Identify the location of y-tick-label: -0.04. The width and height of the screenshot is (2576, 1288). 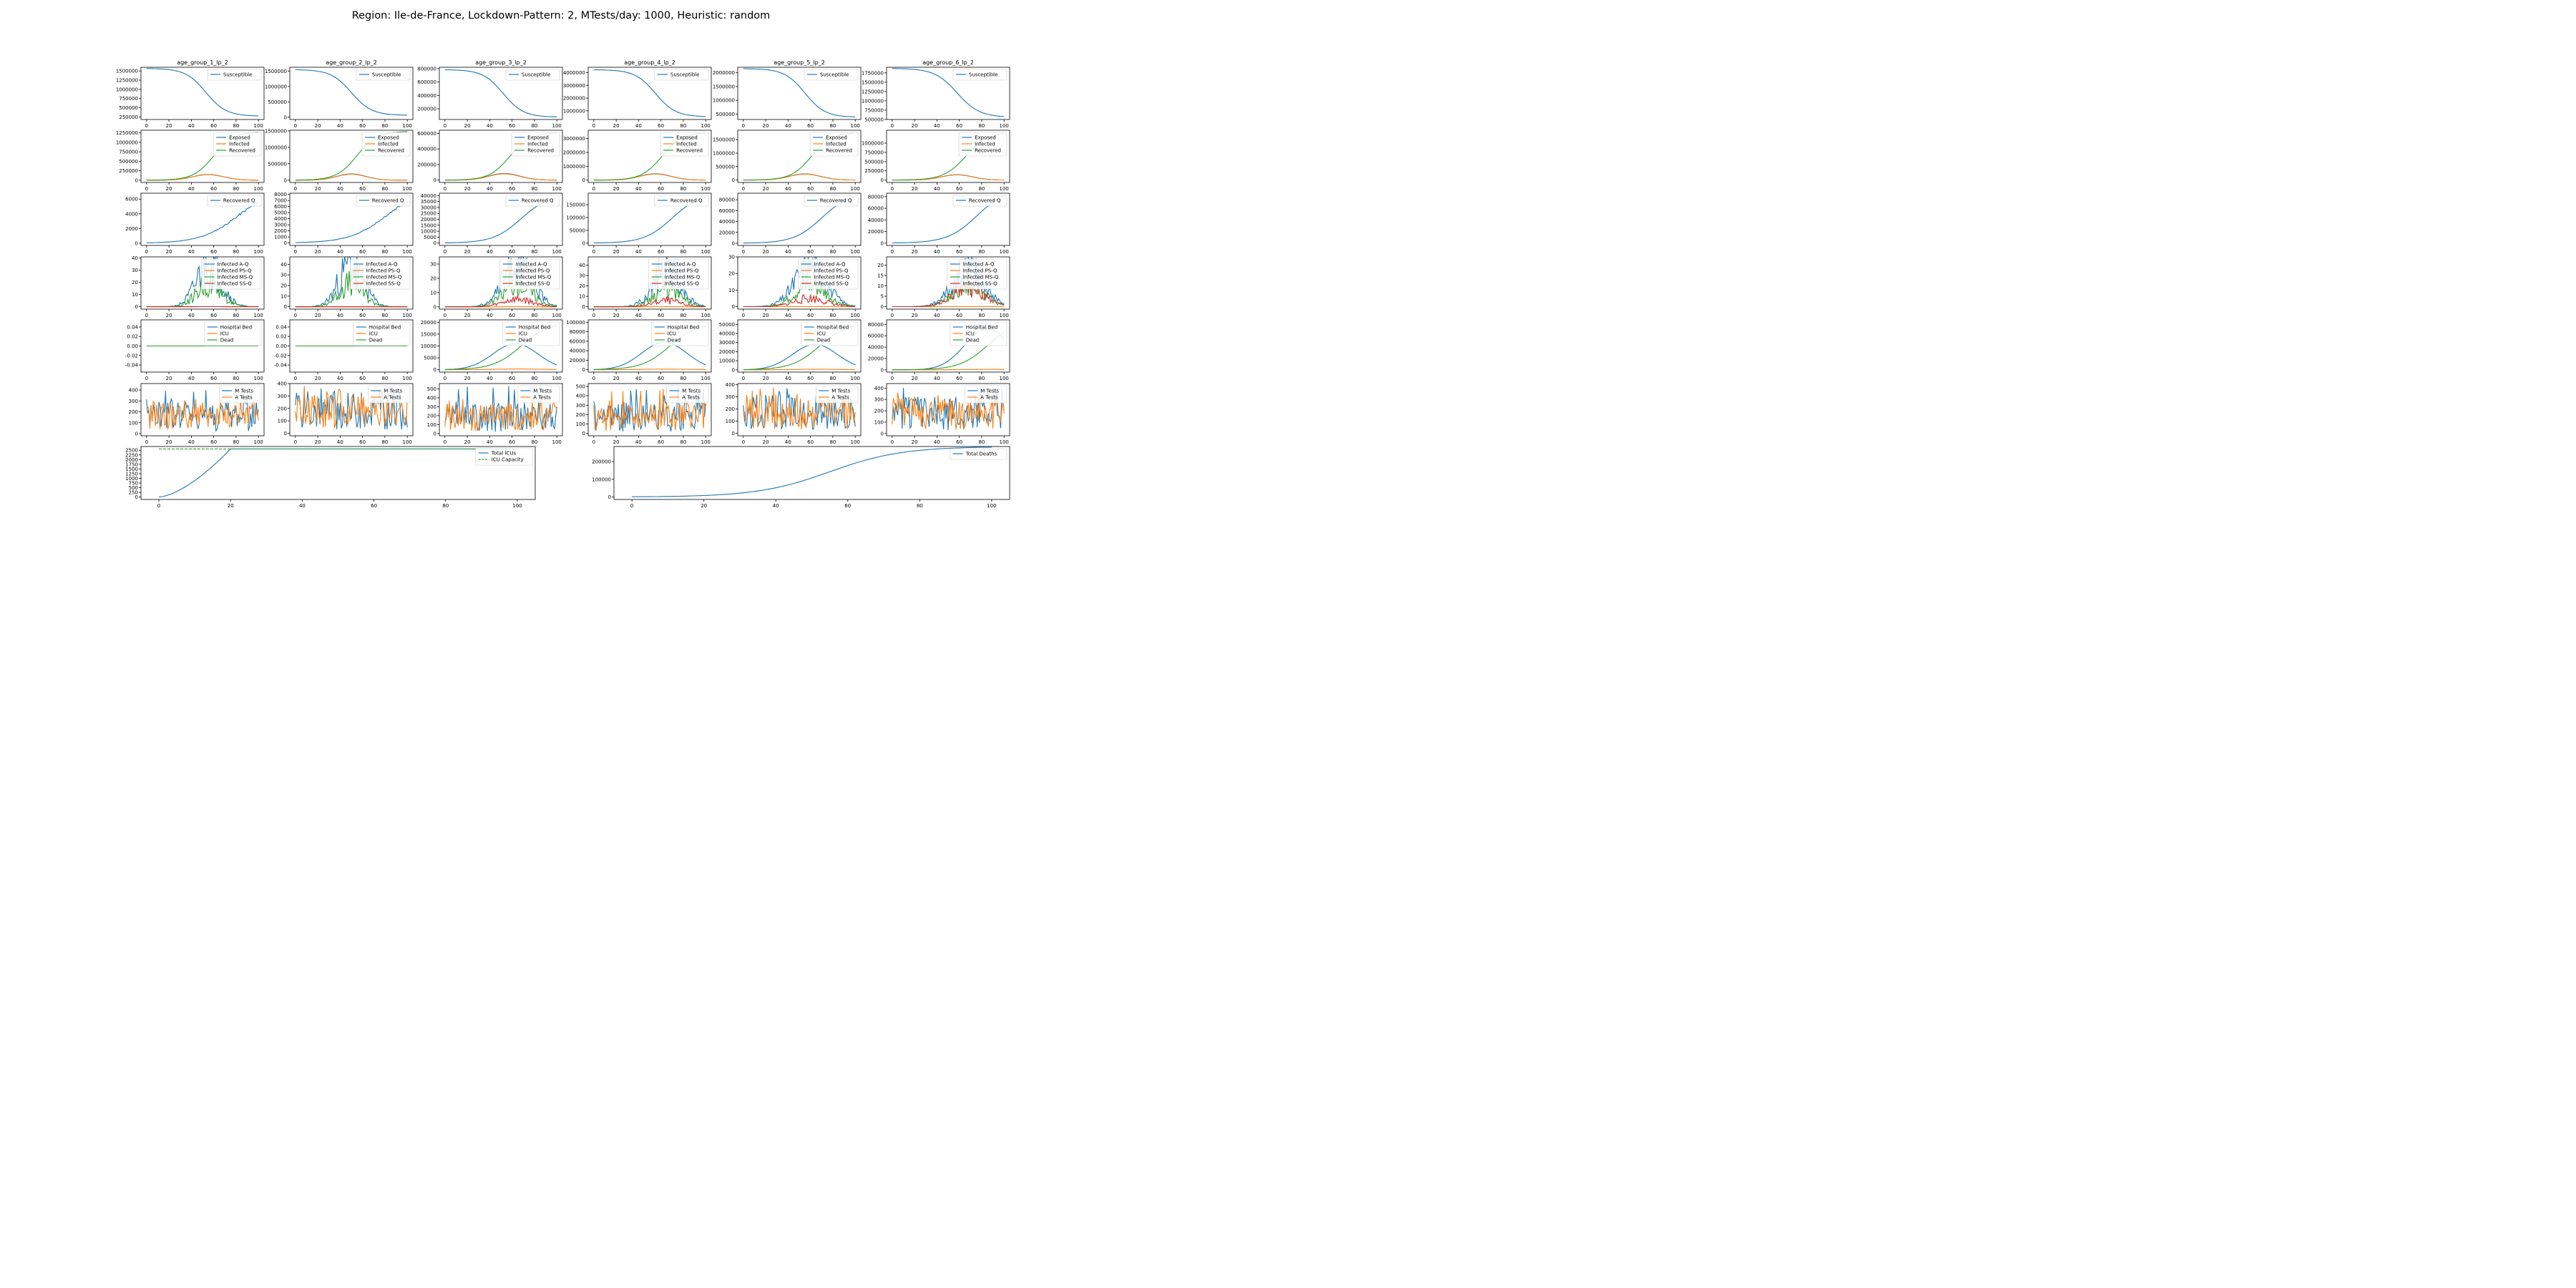
(132, 366).